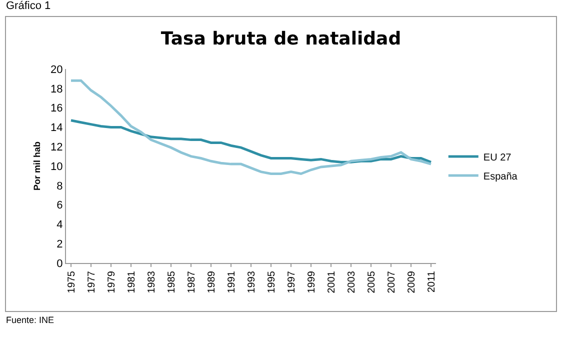 This screenshot has width=566, height=339. Describe the element at coordinates (251, 141) in the screenshot. I see `line-series` at that location.